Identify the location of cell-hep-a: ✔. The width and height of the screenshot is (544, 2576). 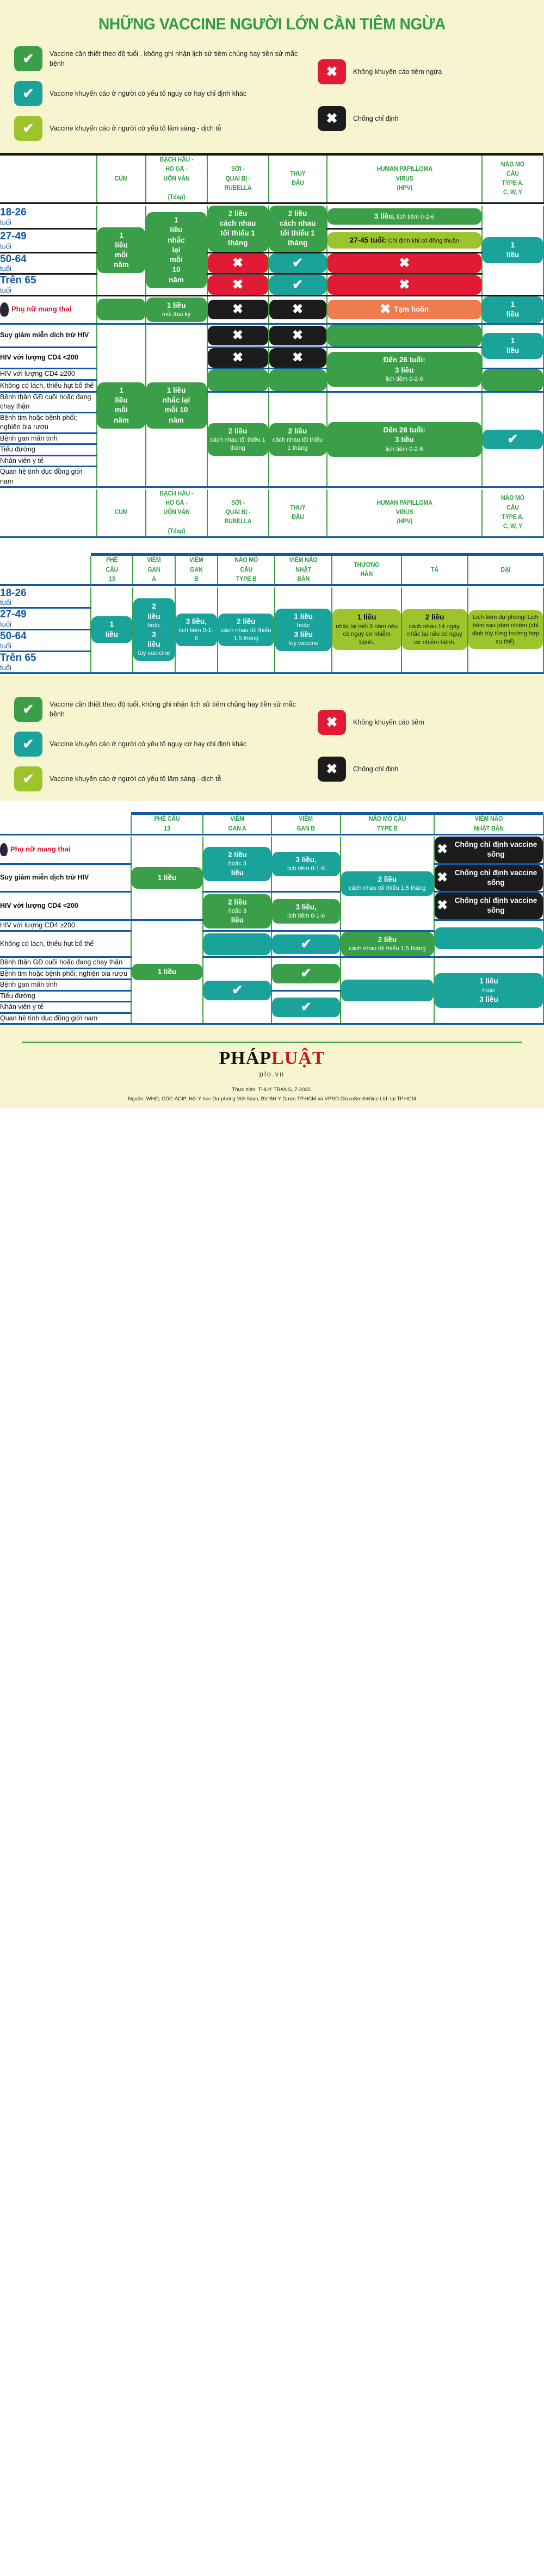
(237, 990).